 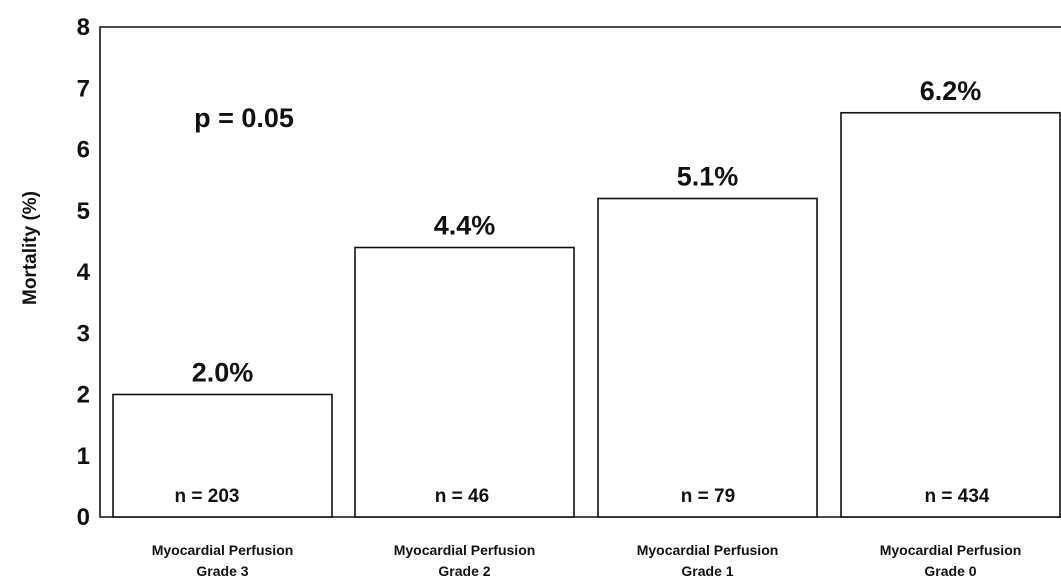 I want to click on bar-n-label: n = 203, so click(x=207, y=496).